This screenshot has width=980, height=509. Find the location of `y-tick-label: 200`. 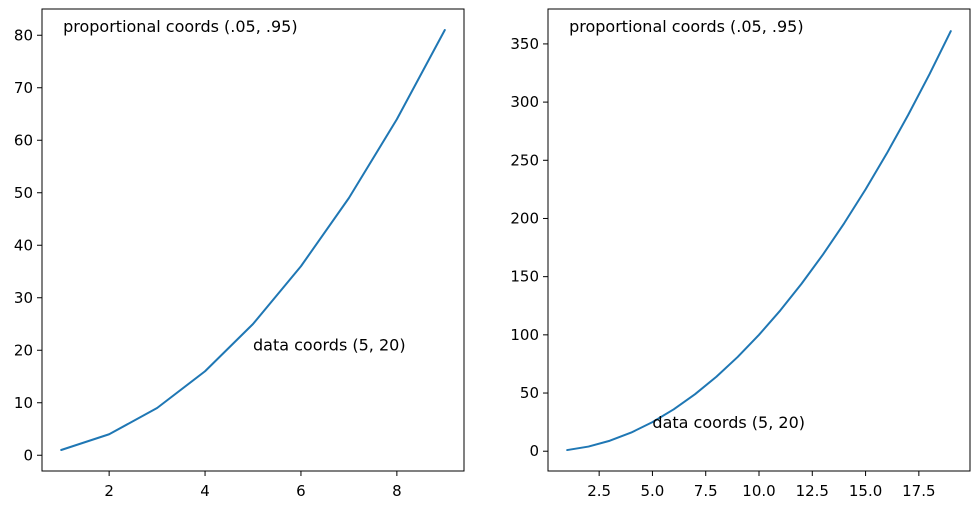

y-tick-label: 200 is located at coordinates (524, 218).